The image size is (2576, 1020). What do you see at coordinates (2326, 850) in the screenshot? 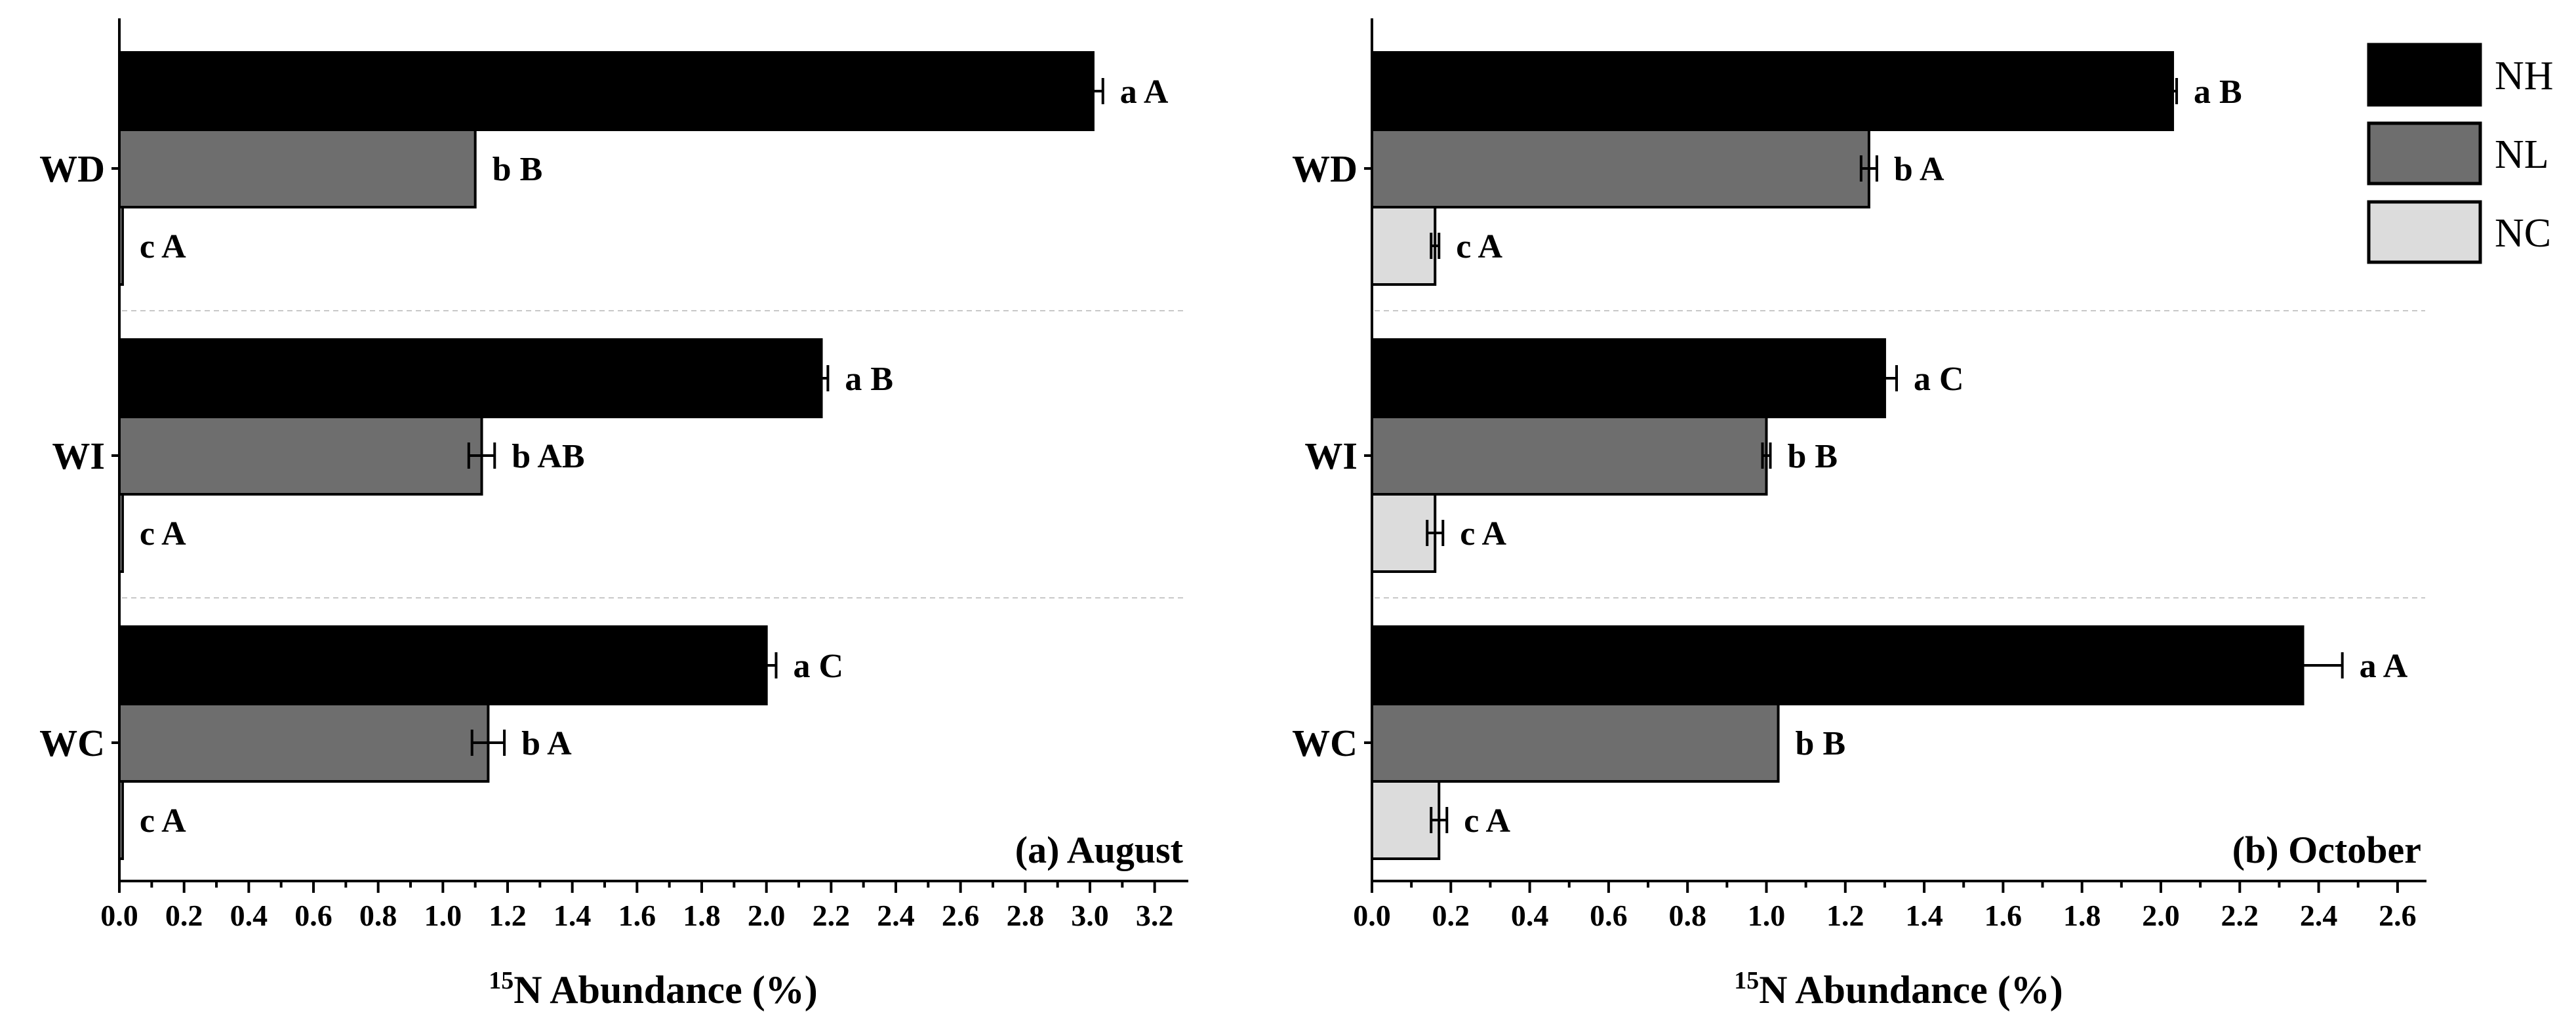
I see `panel-title: (b) October` at bounding box center [2326, 850].